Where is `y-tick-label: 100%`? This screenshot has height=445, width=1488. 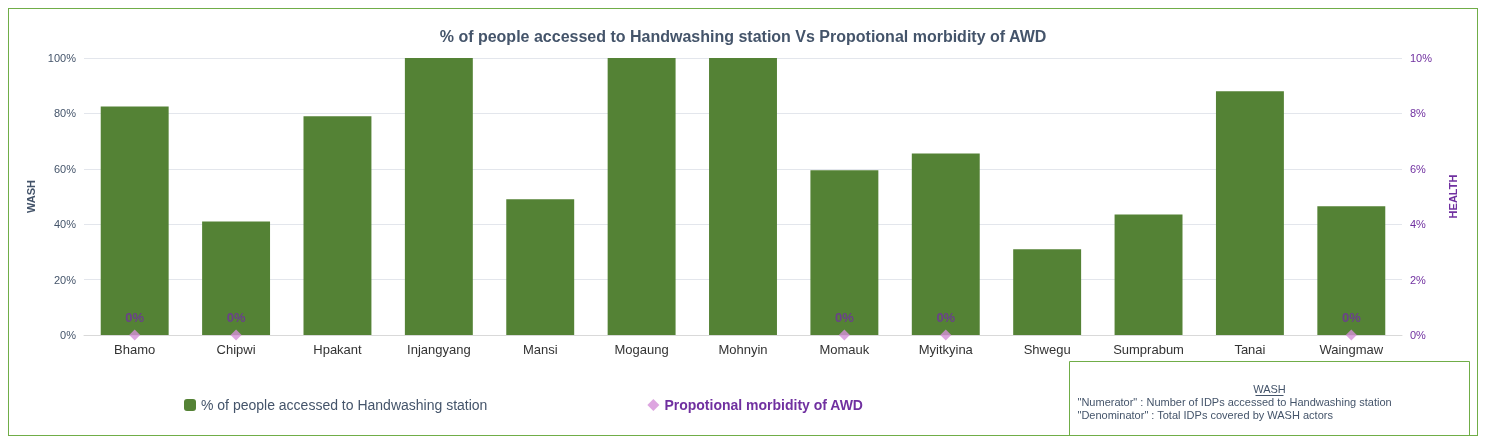 y-tick-label: 100% is located at coordinates (62, 58).